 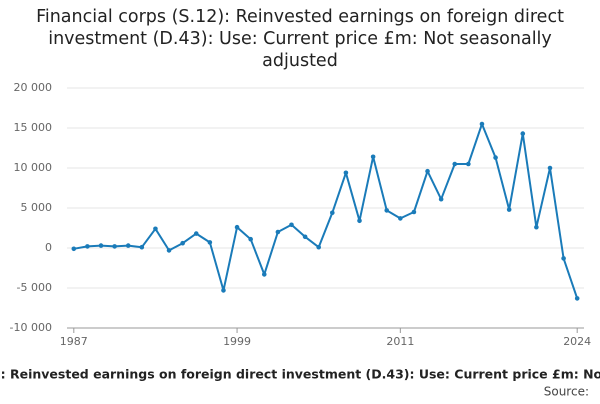 What do you see at coordinates (33, 167) in the screenshot?
I see `y-tick-label: 10 000` at bounding box center [33, 167].